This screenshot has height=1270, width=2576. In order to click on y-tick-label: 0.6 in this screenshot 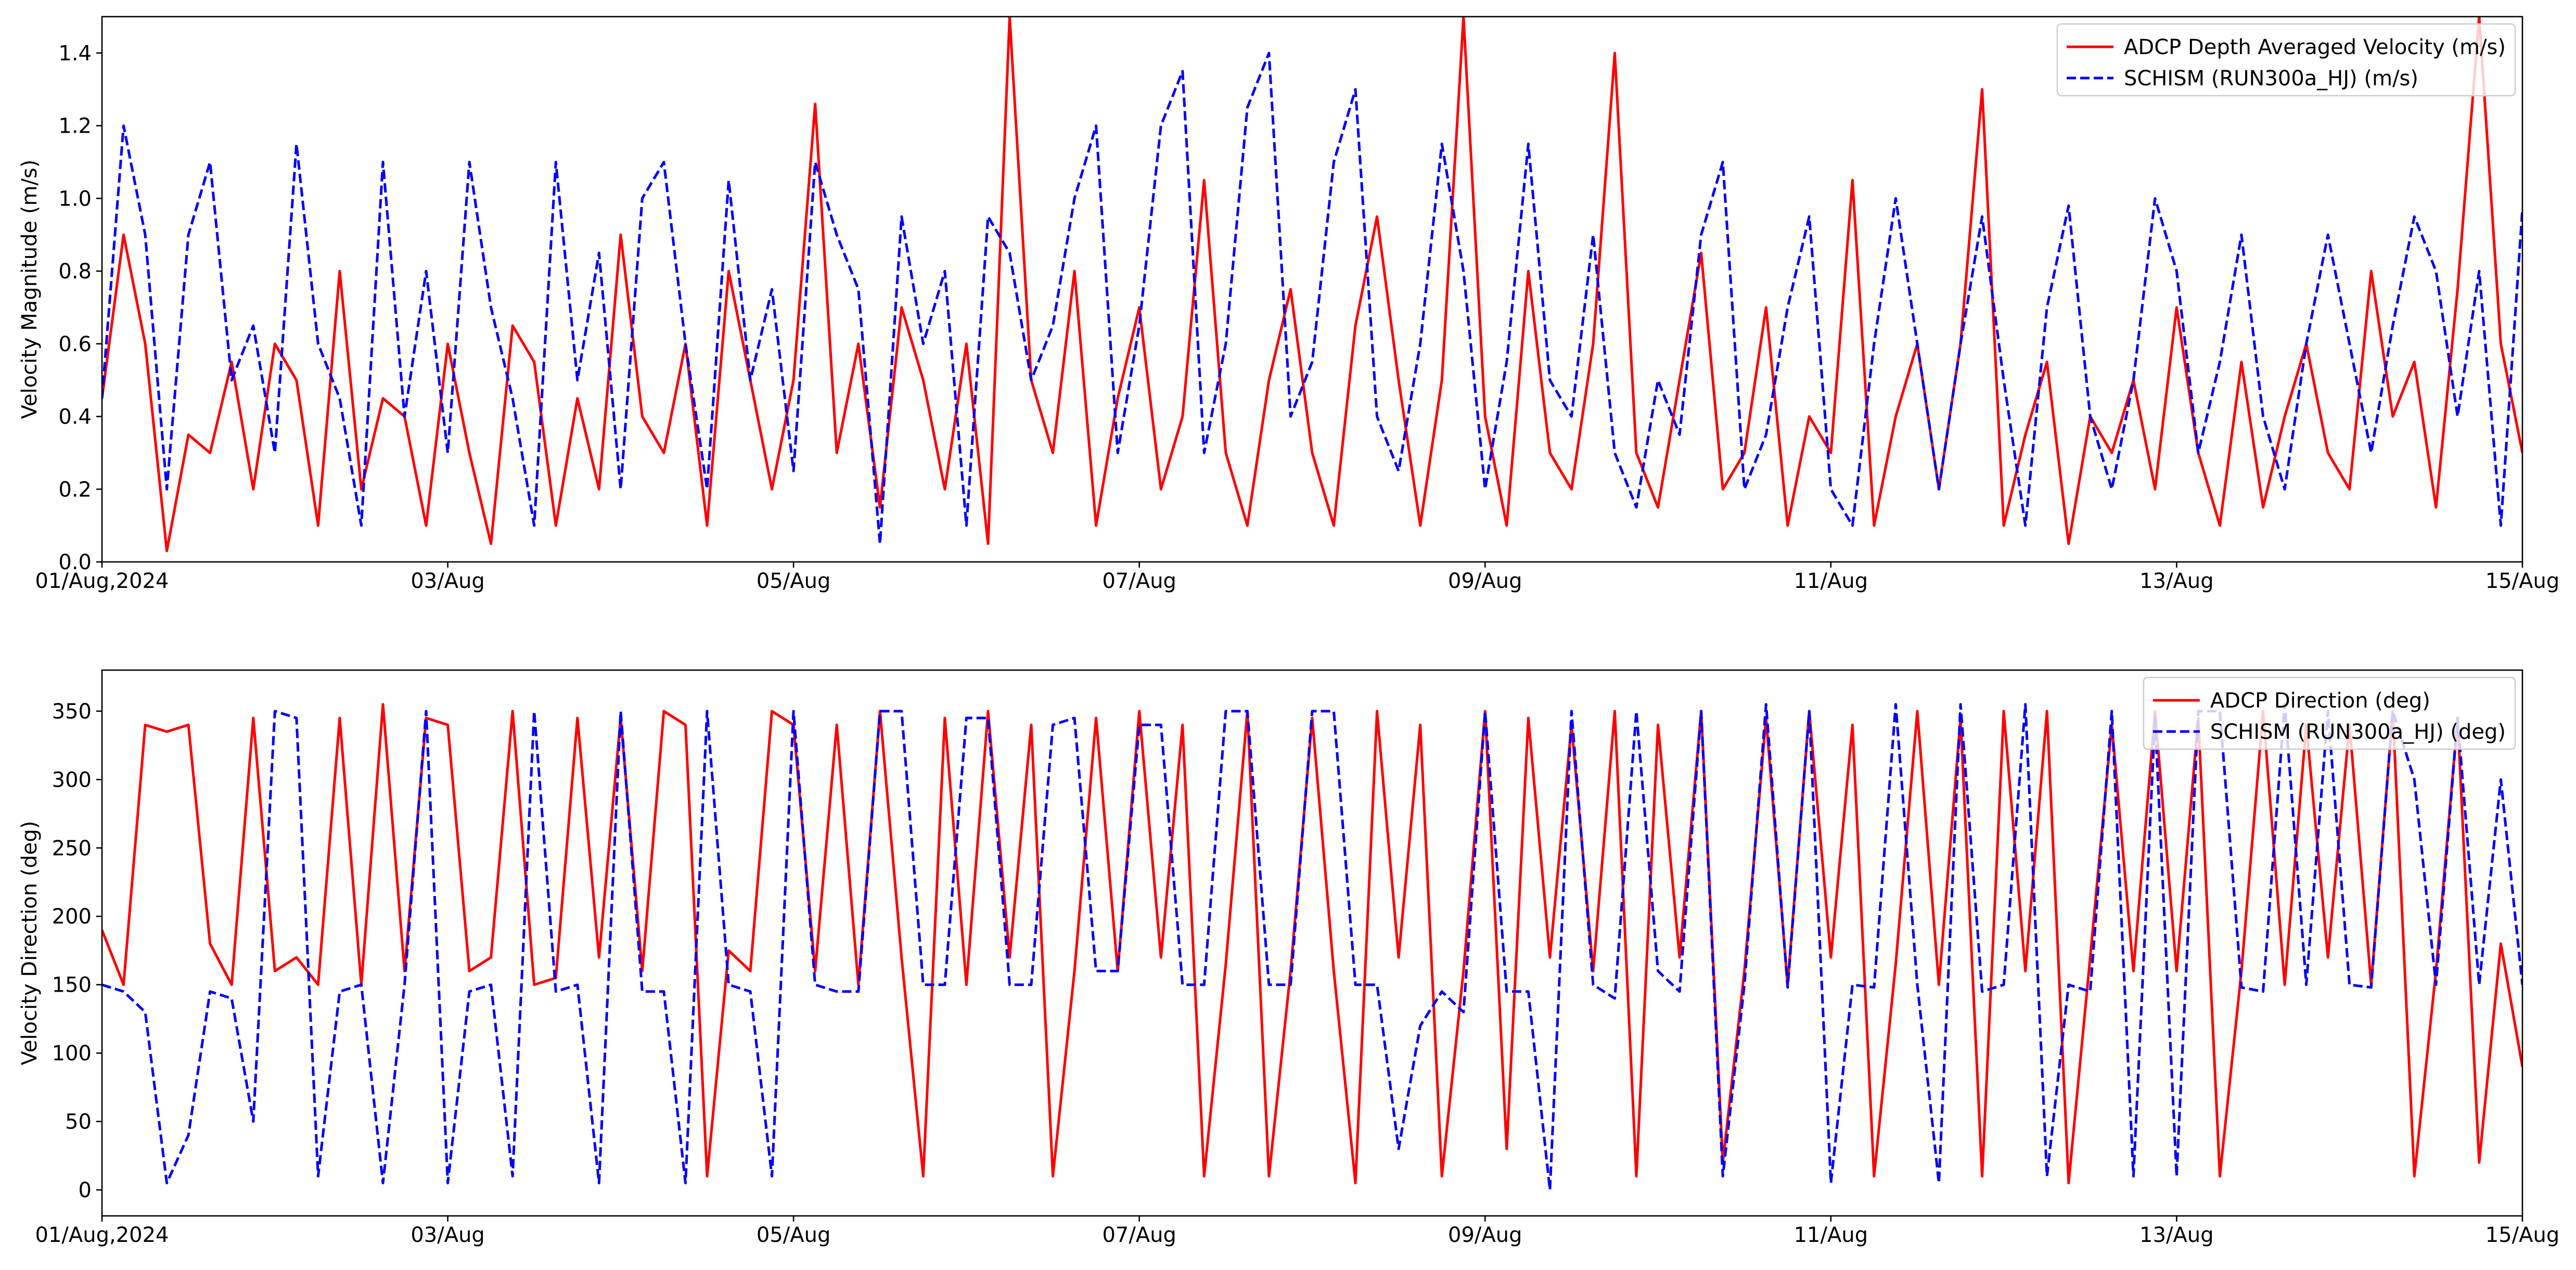, I will do `click(75, 344)`.